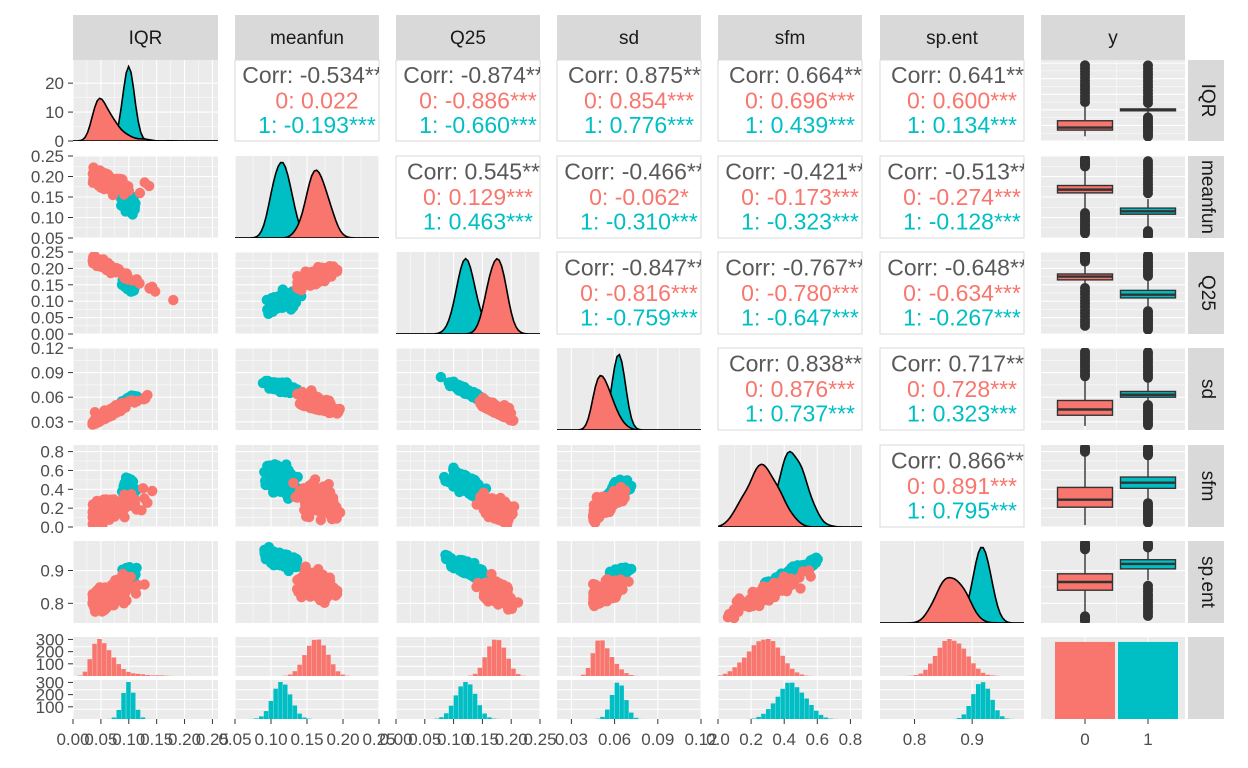  I want to click on corr-text-group: Corr: 0.866***0: 0.891***1: 0.795***, so click(957, 485).